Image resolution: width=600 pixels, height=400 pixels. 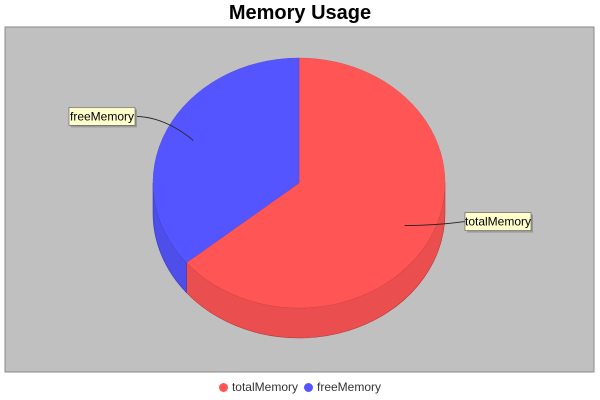 I want to click on chart-title: Memory Usage, so click(x=300, y=13).